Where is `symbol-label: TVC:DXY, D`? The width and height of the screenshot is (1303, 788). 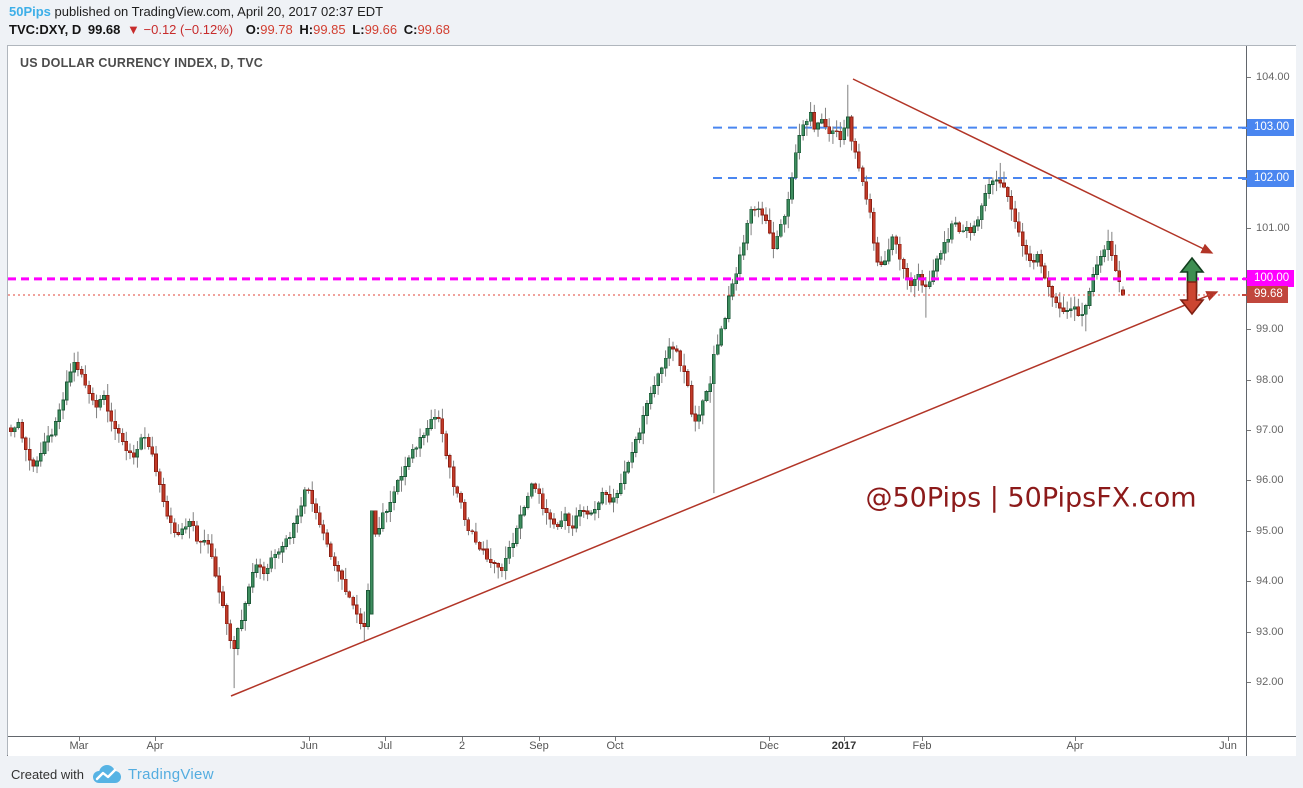 symbol-label: TVC:DXY, D is located at coordinates (45, 29).